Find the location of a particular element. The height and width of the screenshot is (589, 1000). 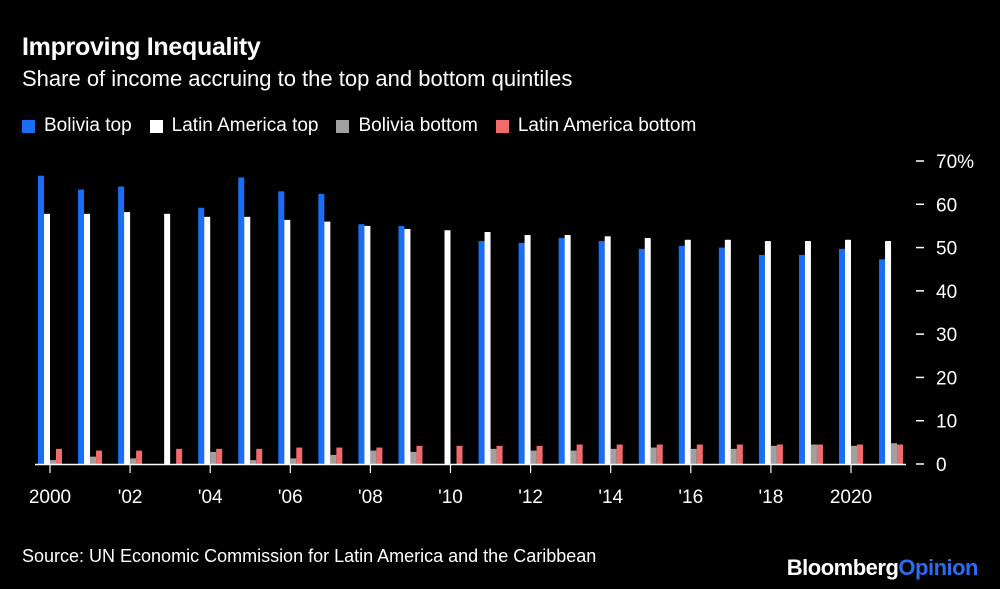

bar-bolivia-top-2007 is located at coordinates (321, 328).